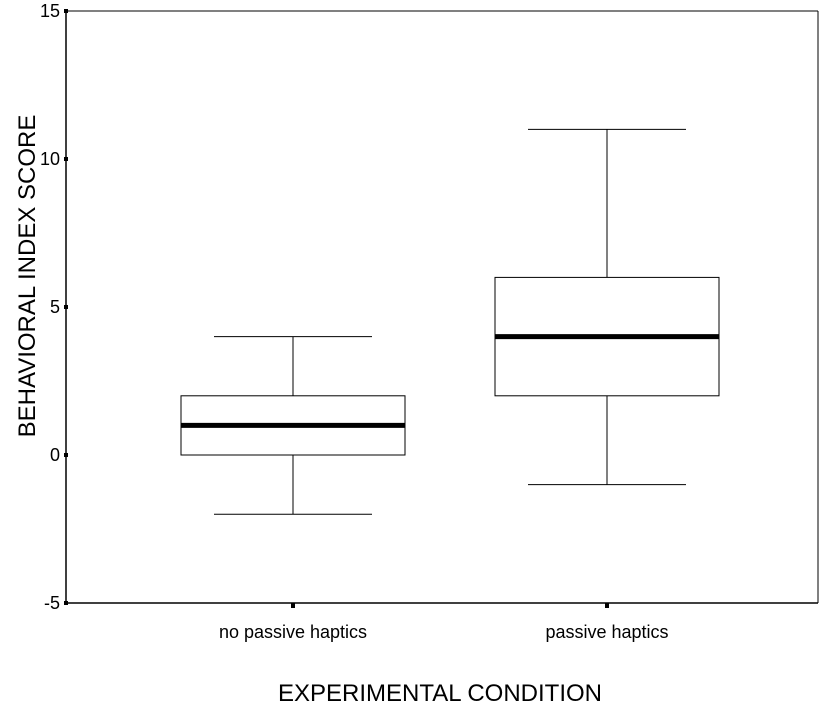 This screenshot has width=820, height=711. Describe the element at coordinates (55, 455) in the screenshot. I see `y-tick-label: 0` at that location.